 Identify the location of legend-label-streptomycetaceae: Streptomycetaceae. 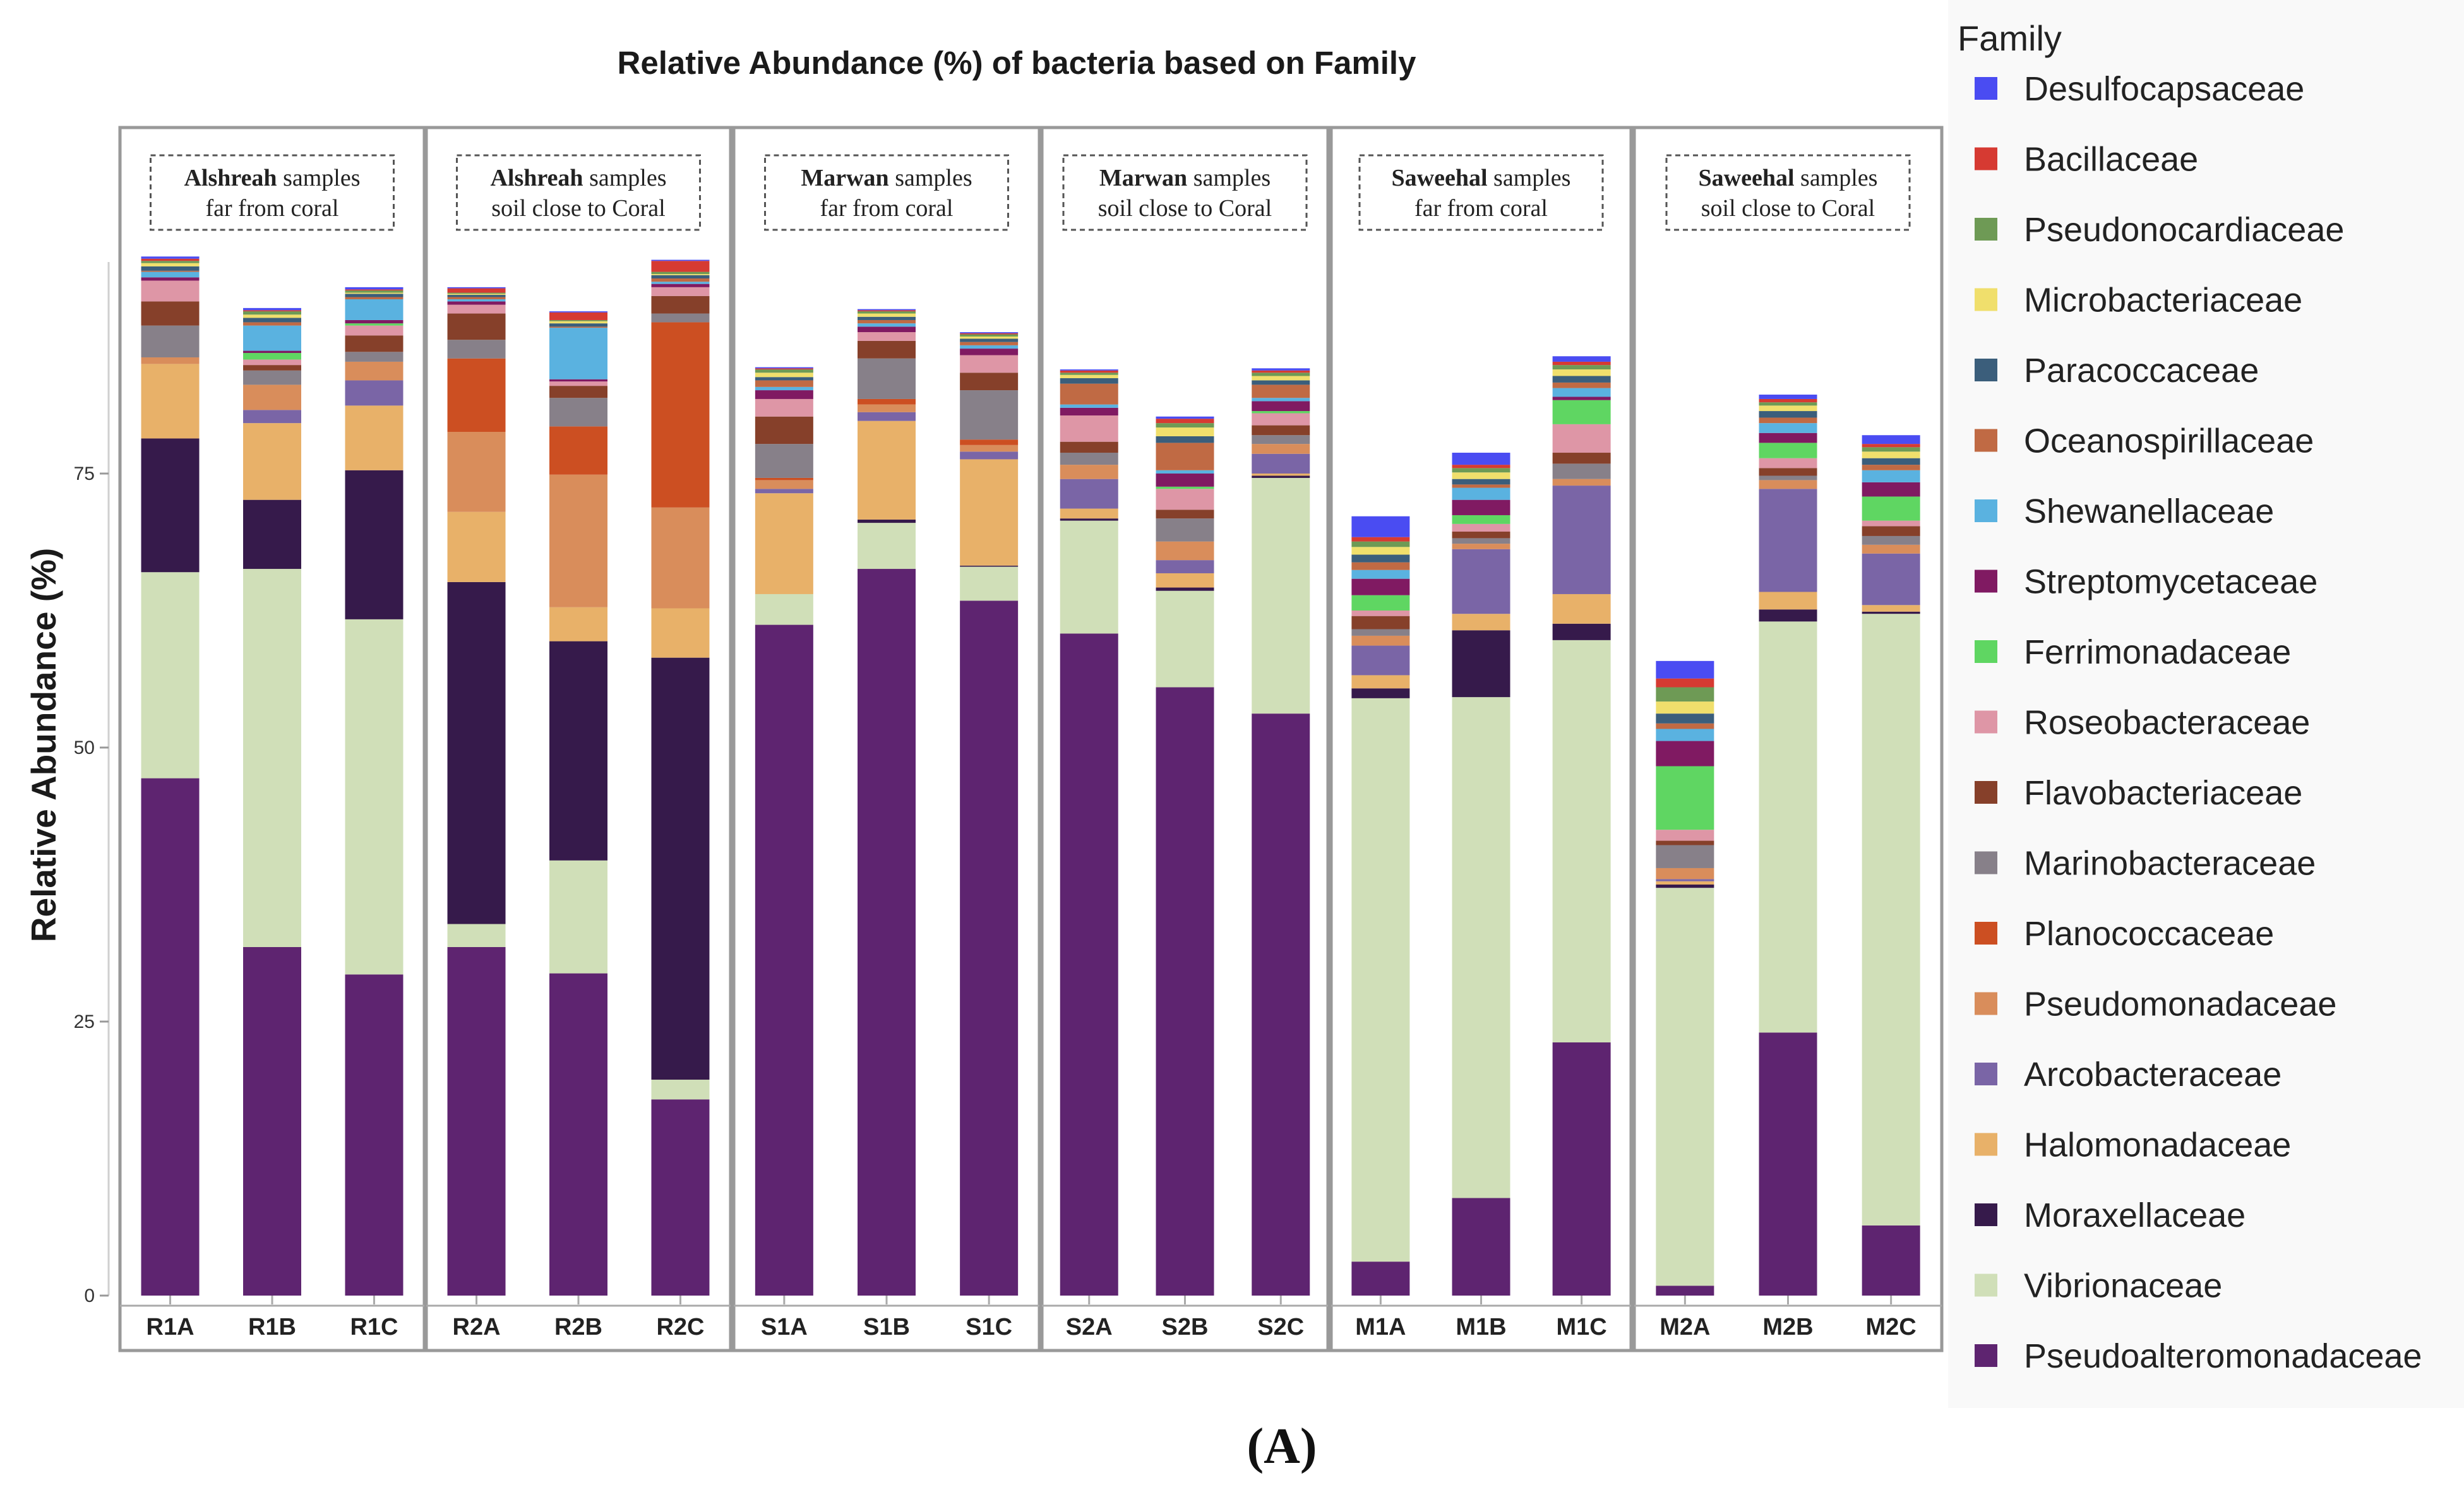
(2170, 582).